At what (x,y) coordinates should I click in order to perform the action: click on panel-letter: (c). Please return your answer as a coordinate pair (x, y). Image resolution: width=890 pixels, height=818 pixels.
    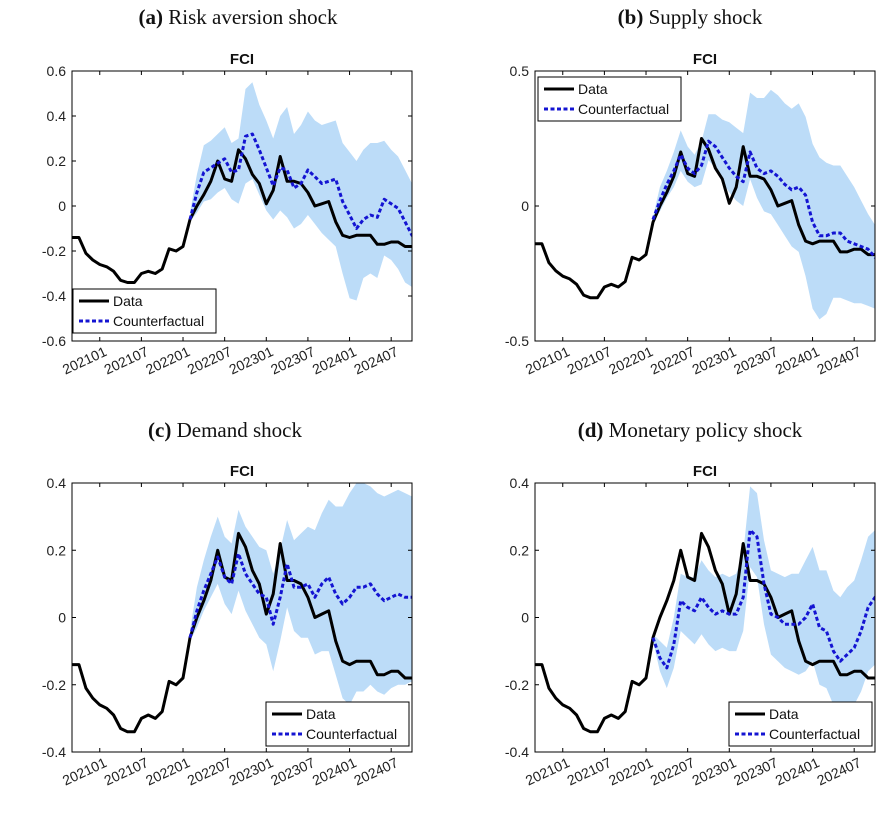
    Looking at the image, I should click on (160, 430).